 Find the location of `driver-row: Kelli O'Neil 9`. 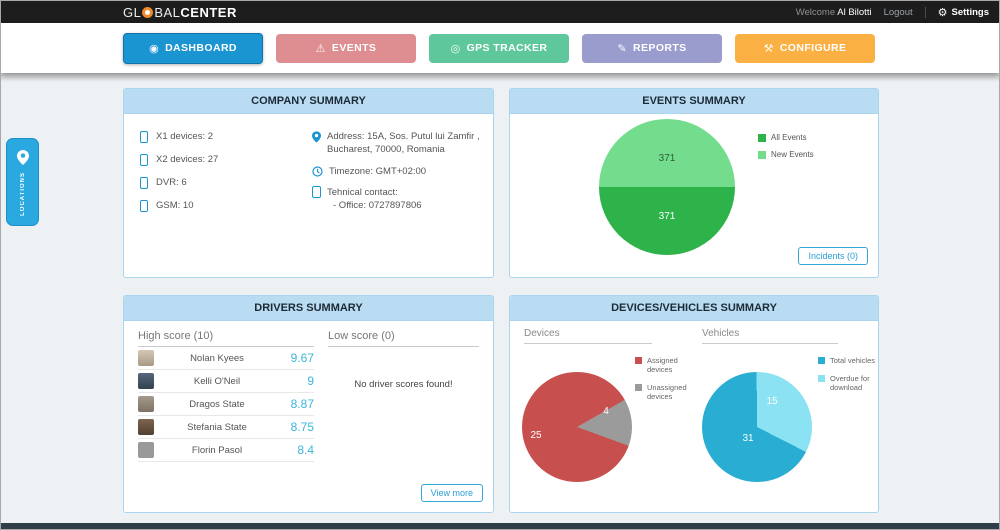

driver-row: Kelli O'Neil 9 is located at coordinates (226, 381).